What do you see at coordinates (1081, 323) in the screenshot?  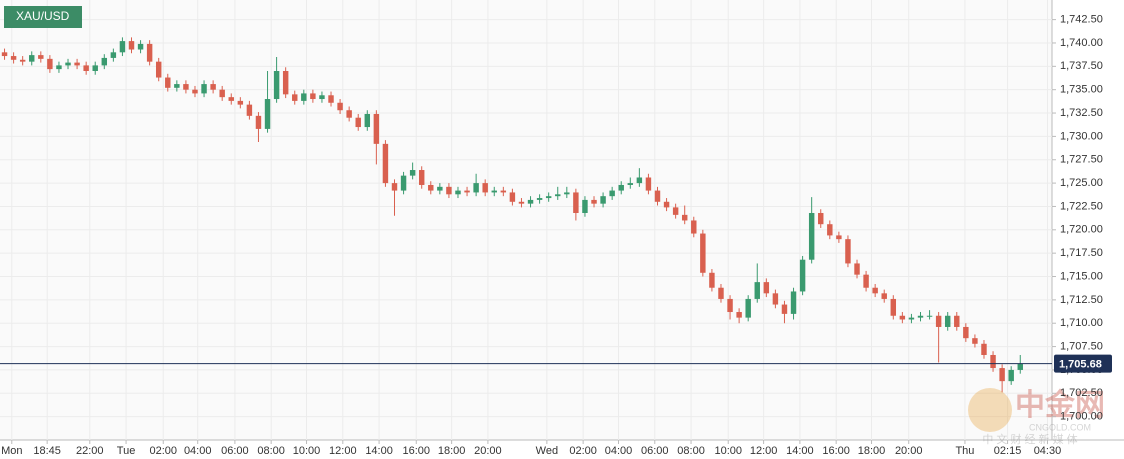 I see `y-tick-label: 1,710.00` at bounding box center [1081, 323].